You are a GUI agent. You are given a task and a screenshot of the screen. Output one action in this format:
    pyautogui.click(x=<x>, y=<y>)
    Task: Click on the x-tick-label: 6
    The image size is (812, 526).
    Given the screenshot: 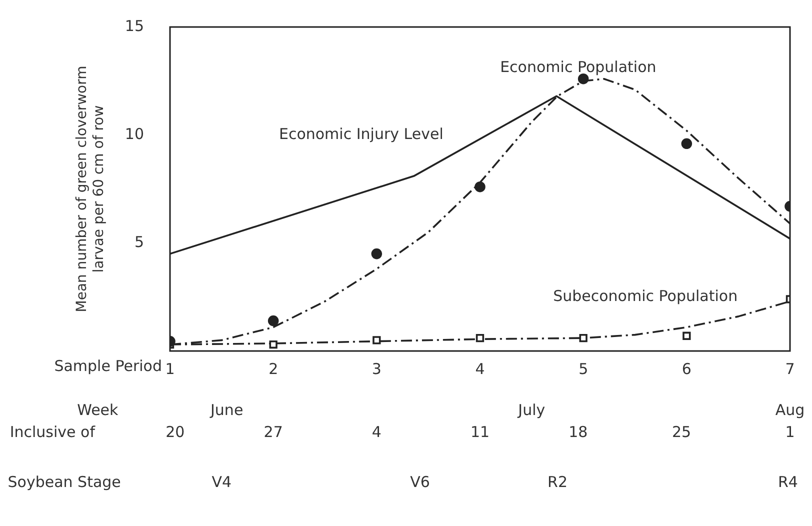 What is the action you would take?
    pyautogui.click(x=687, y=369)
    